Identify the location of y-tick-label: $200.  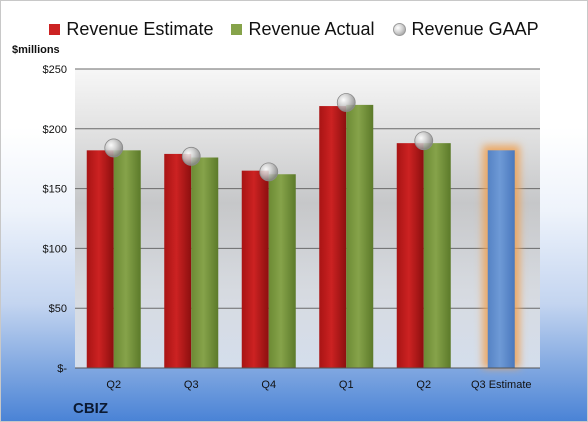
(55, 130).